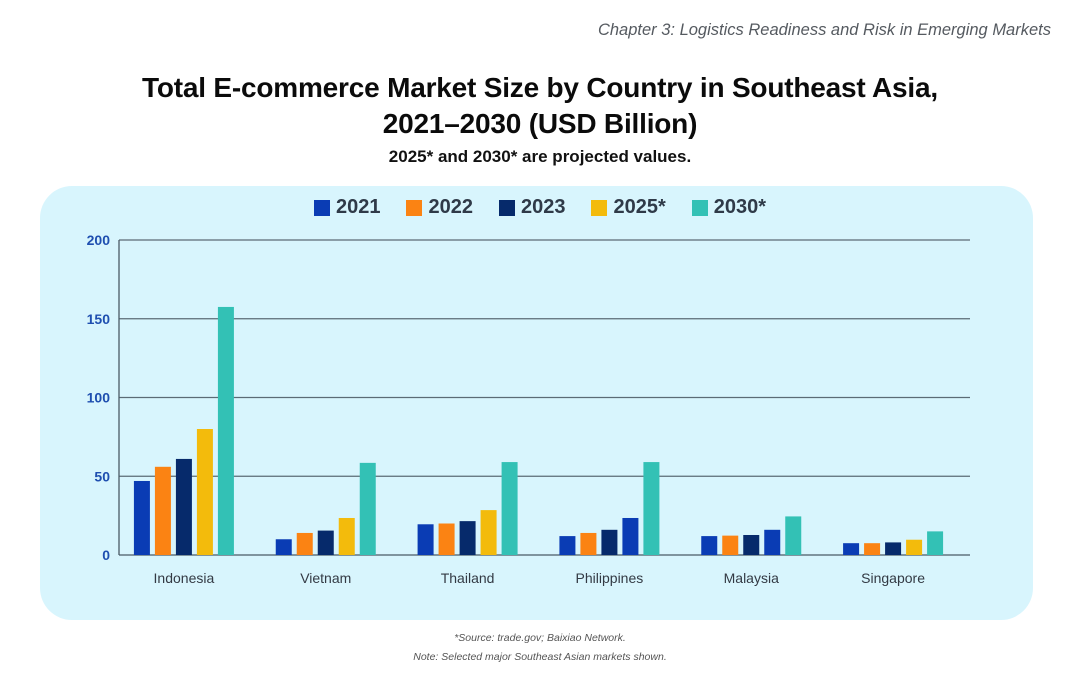 The height and width of the screenshot is (677, 1080). What do you see at coordinates (99, 398) in the screenshot?
I see `y-tick-label: 100` at bounding box center [99, 398].